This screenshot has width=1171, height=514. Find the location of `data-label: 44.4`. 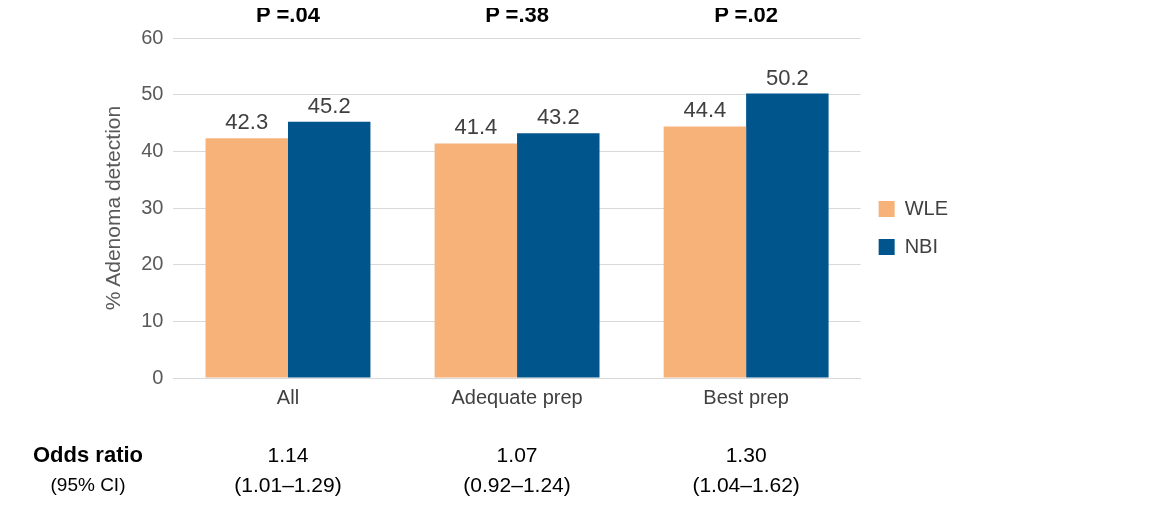

data-label: 44.4 is located at coordinates (705, 110).